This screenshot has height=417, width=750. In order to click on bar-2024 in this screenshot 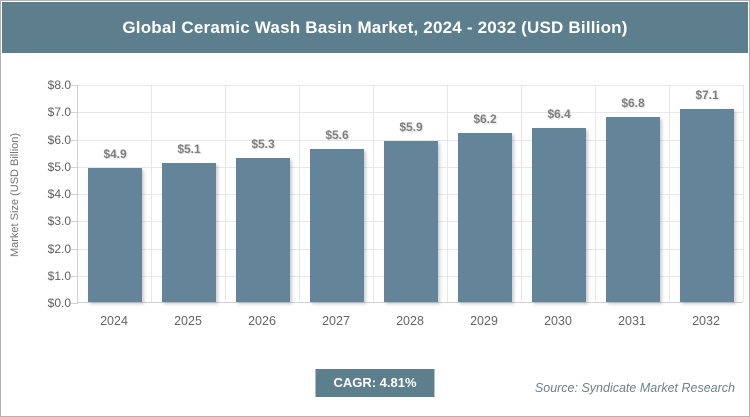, I will do `click(115, 235)`.